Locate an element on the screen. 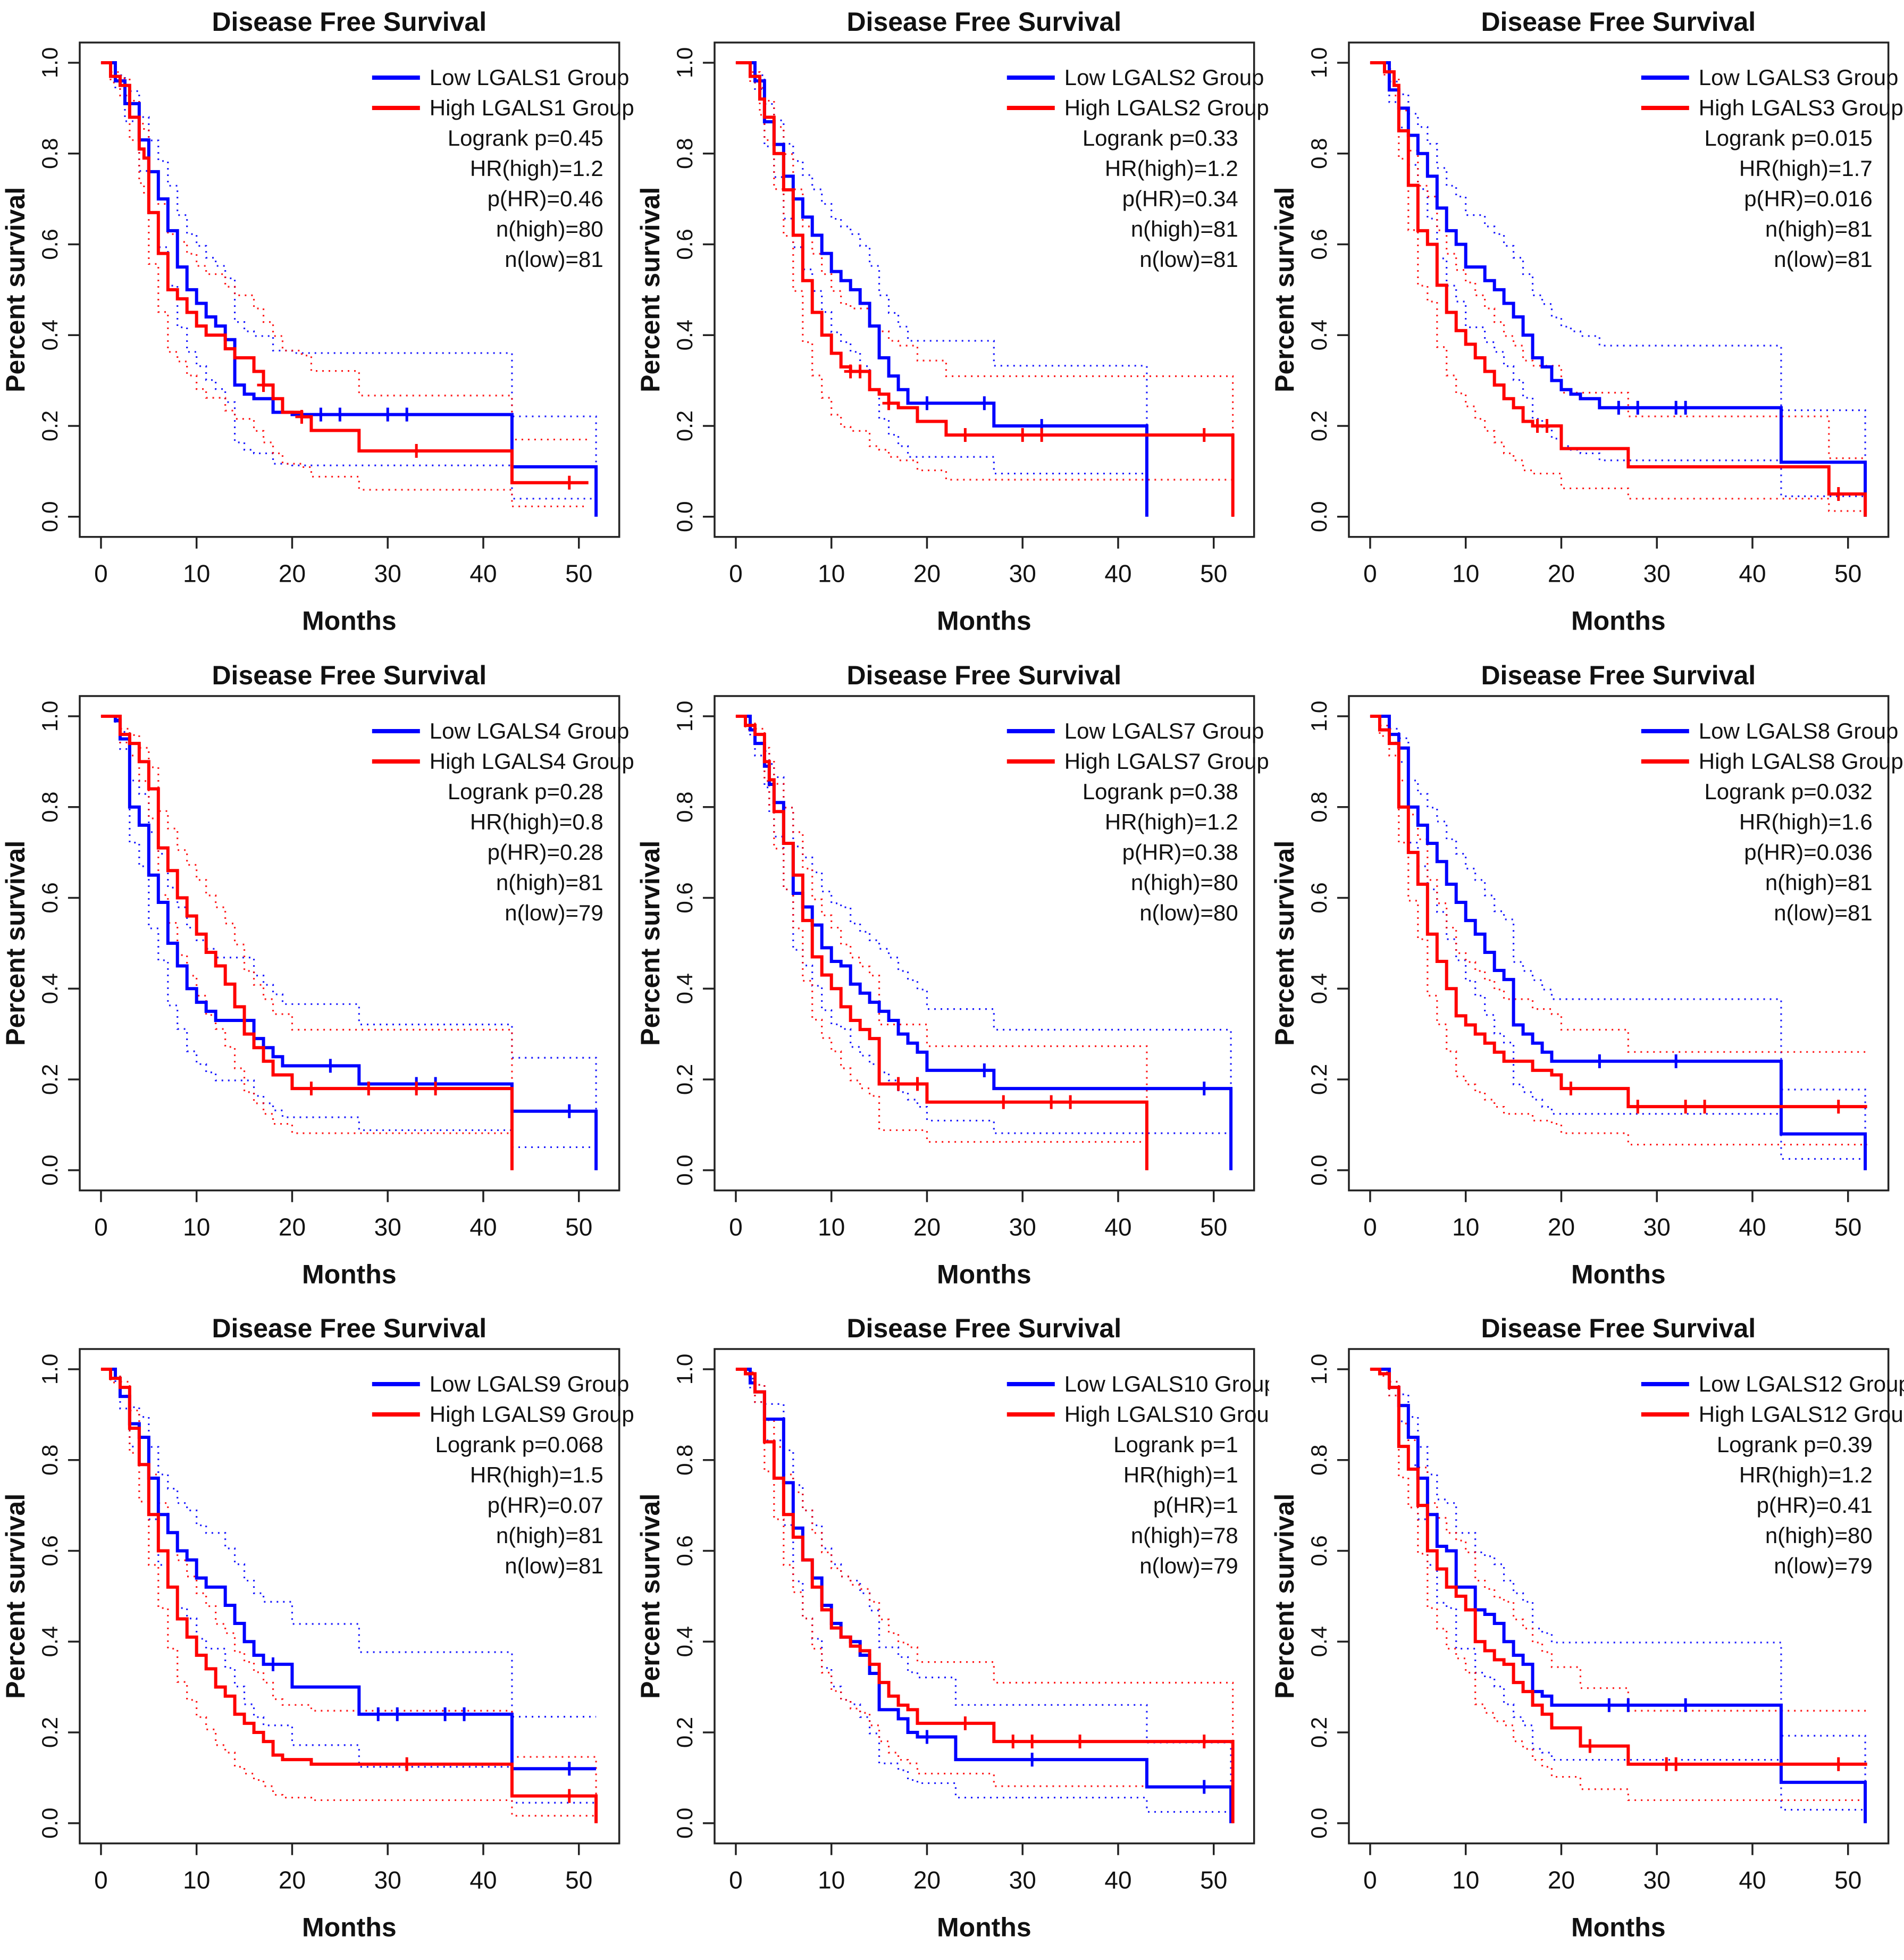 The height and width of the screenshot is (1960, 1904). legend-label-low: Low LGALS10 Group is located at coordinates (1166, 1384).